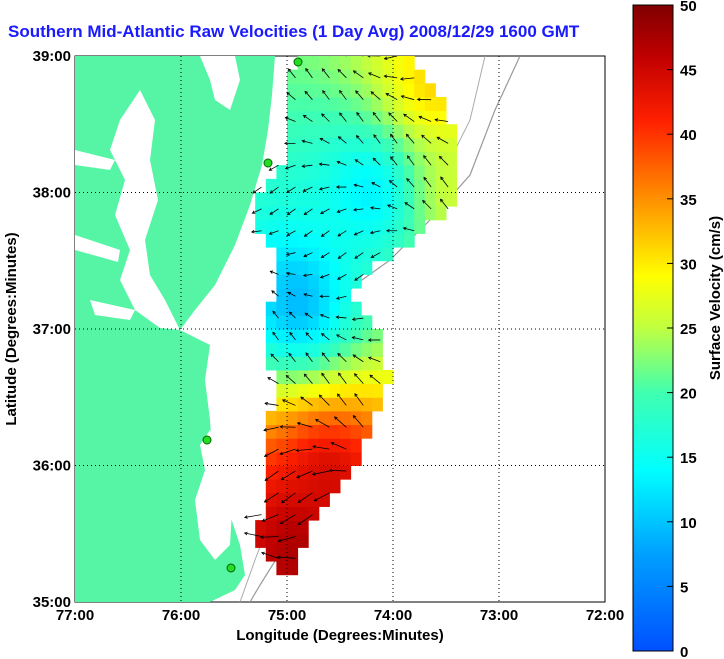  What do you see at coordinates (715, 298) in the screenshot?
I see `colorbar-label: Surface Velocity (cm/s)` at bounding box center [715, 298].